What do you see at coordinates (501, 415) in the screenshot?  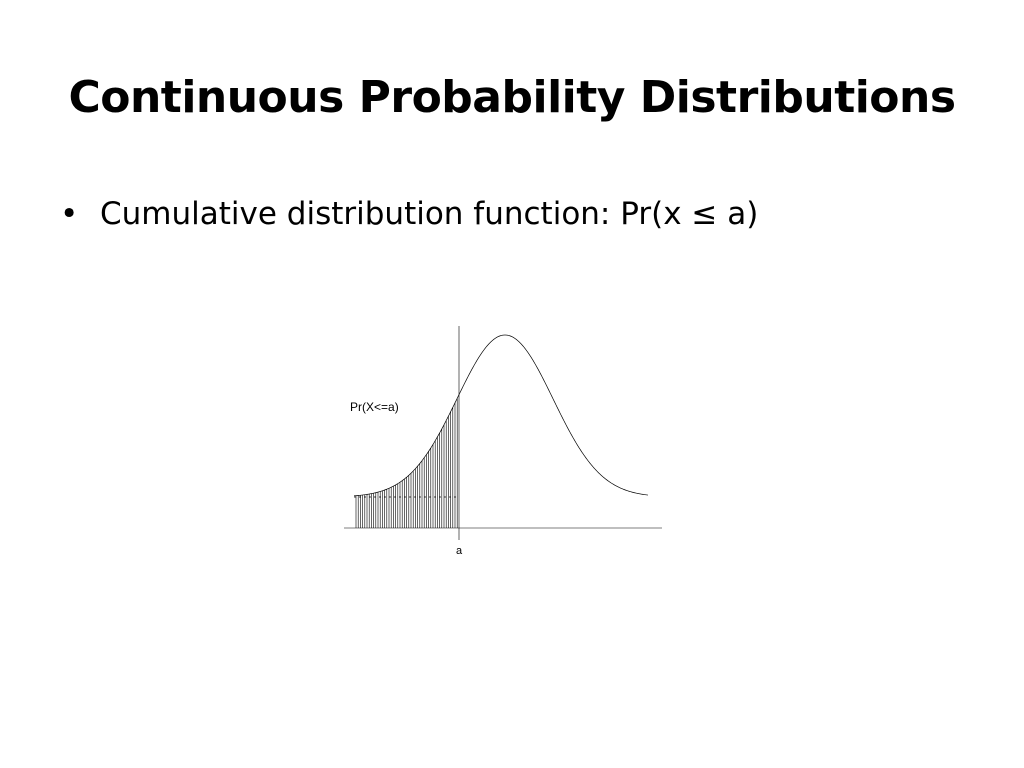 I see `density-curve` at bounding box center [501, 415].